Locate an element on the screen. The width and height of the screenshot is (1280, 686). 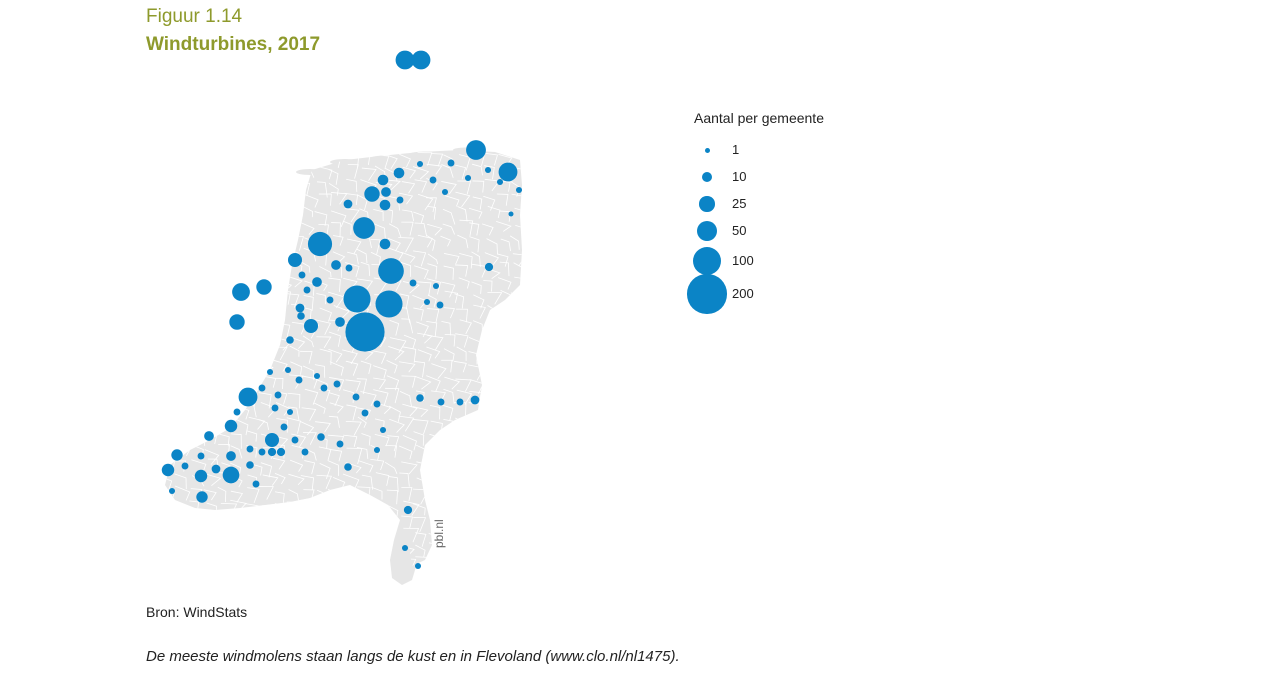
legend-dot is located at coordinates (707, 204).